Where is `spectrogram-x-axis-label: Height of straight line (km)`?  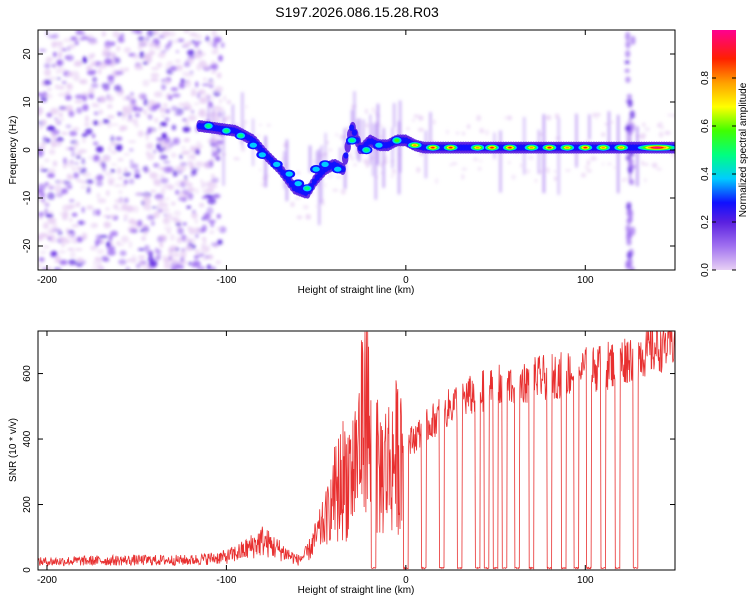
spectrogram-x-axis-label: Height of straight line (km) is located at coordinates (356, 290).